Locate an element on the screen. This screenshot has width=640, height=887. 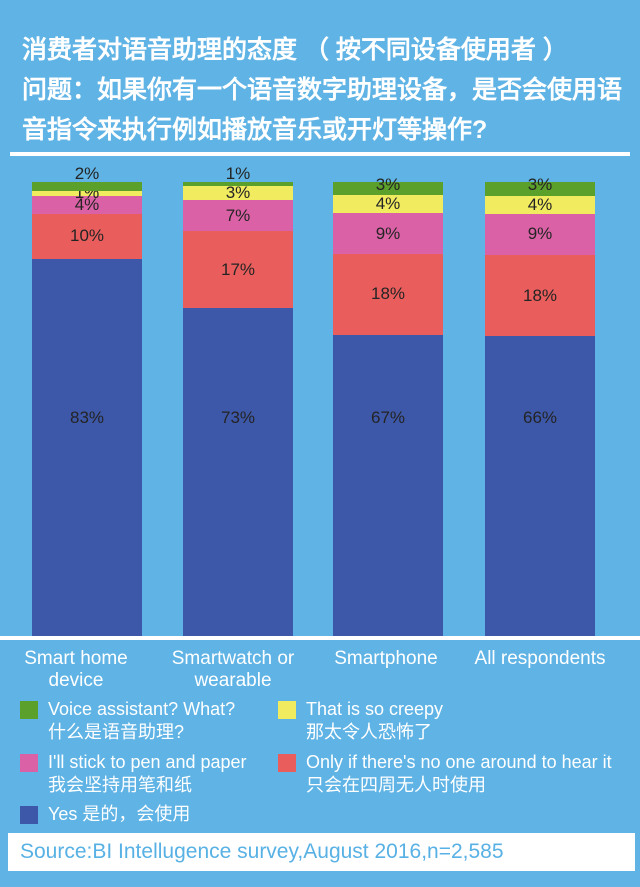
legend-swatch-green is located at coordinates (29, 710).